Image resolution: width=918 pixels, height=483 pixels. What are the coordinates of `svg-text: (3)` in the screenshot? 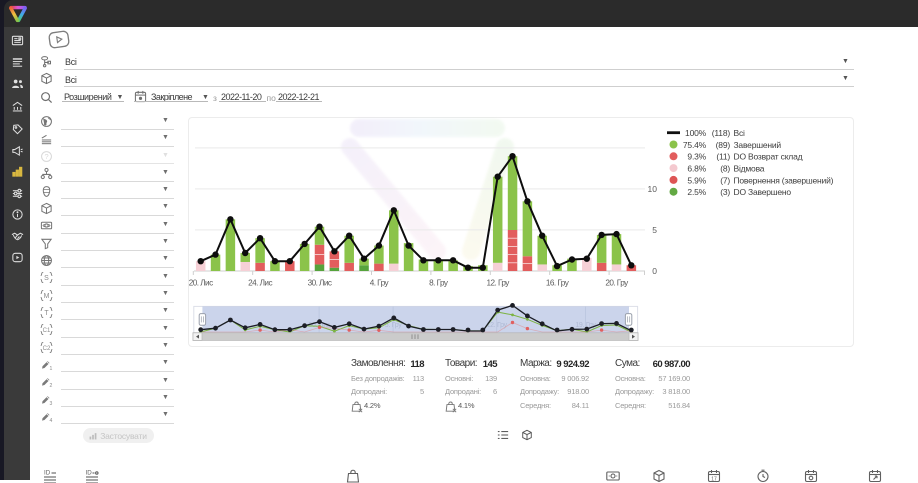 It's located at (725, 192).